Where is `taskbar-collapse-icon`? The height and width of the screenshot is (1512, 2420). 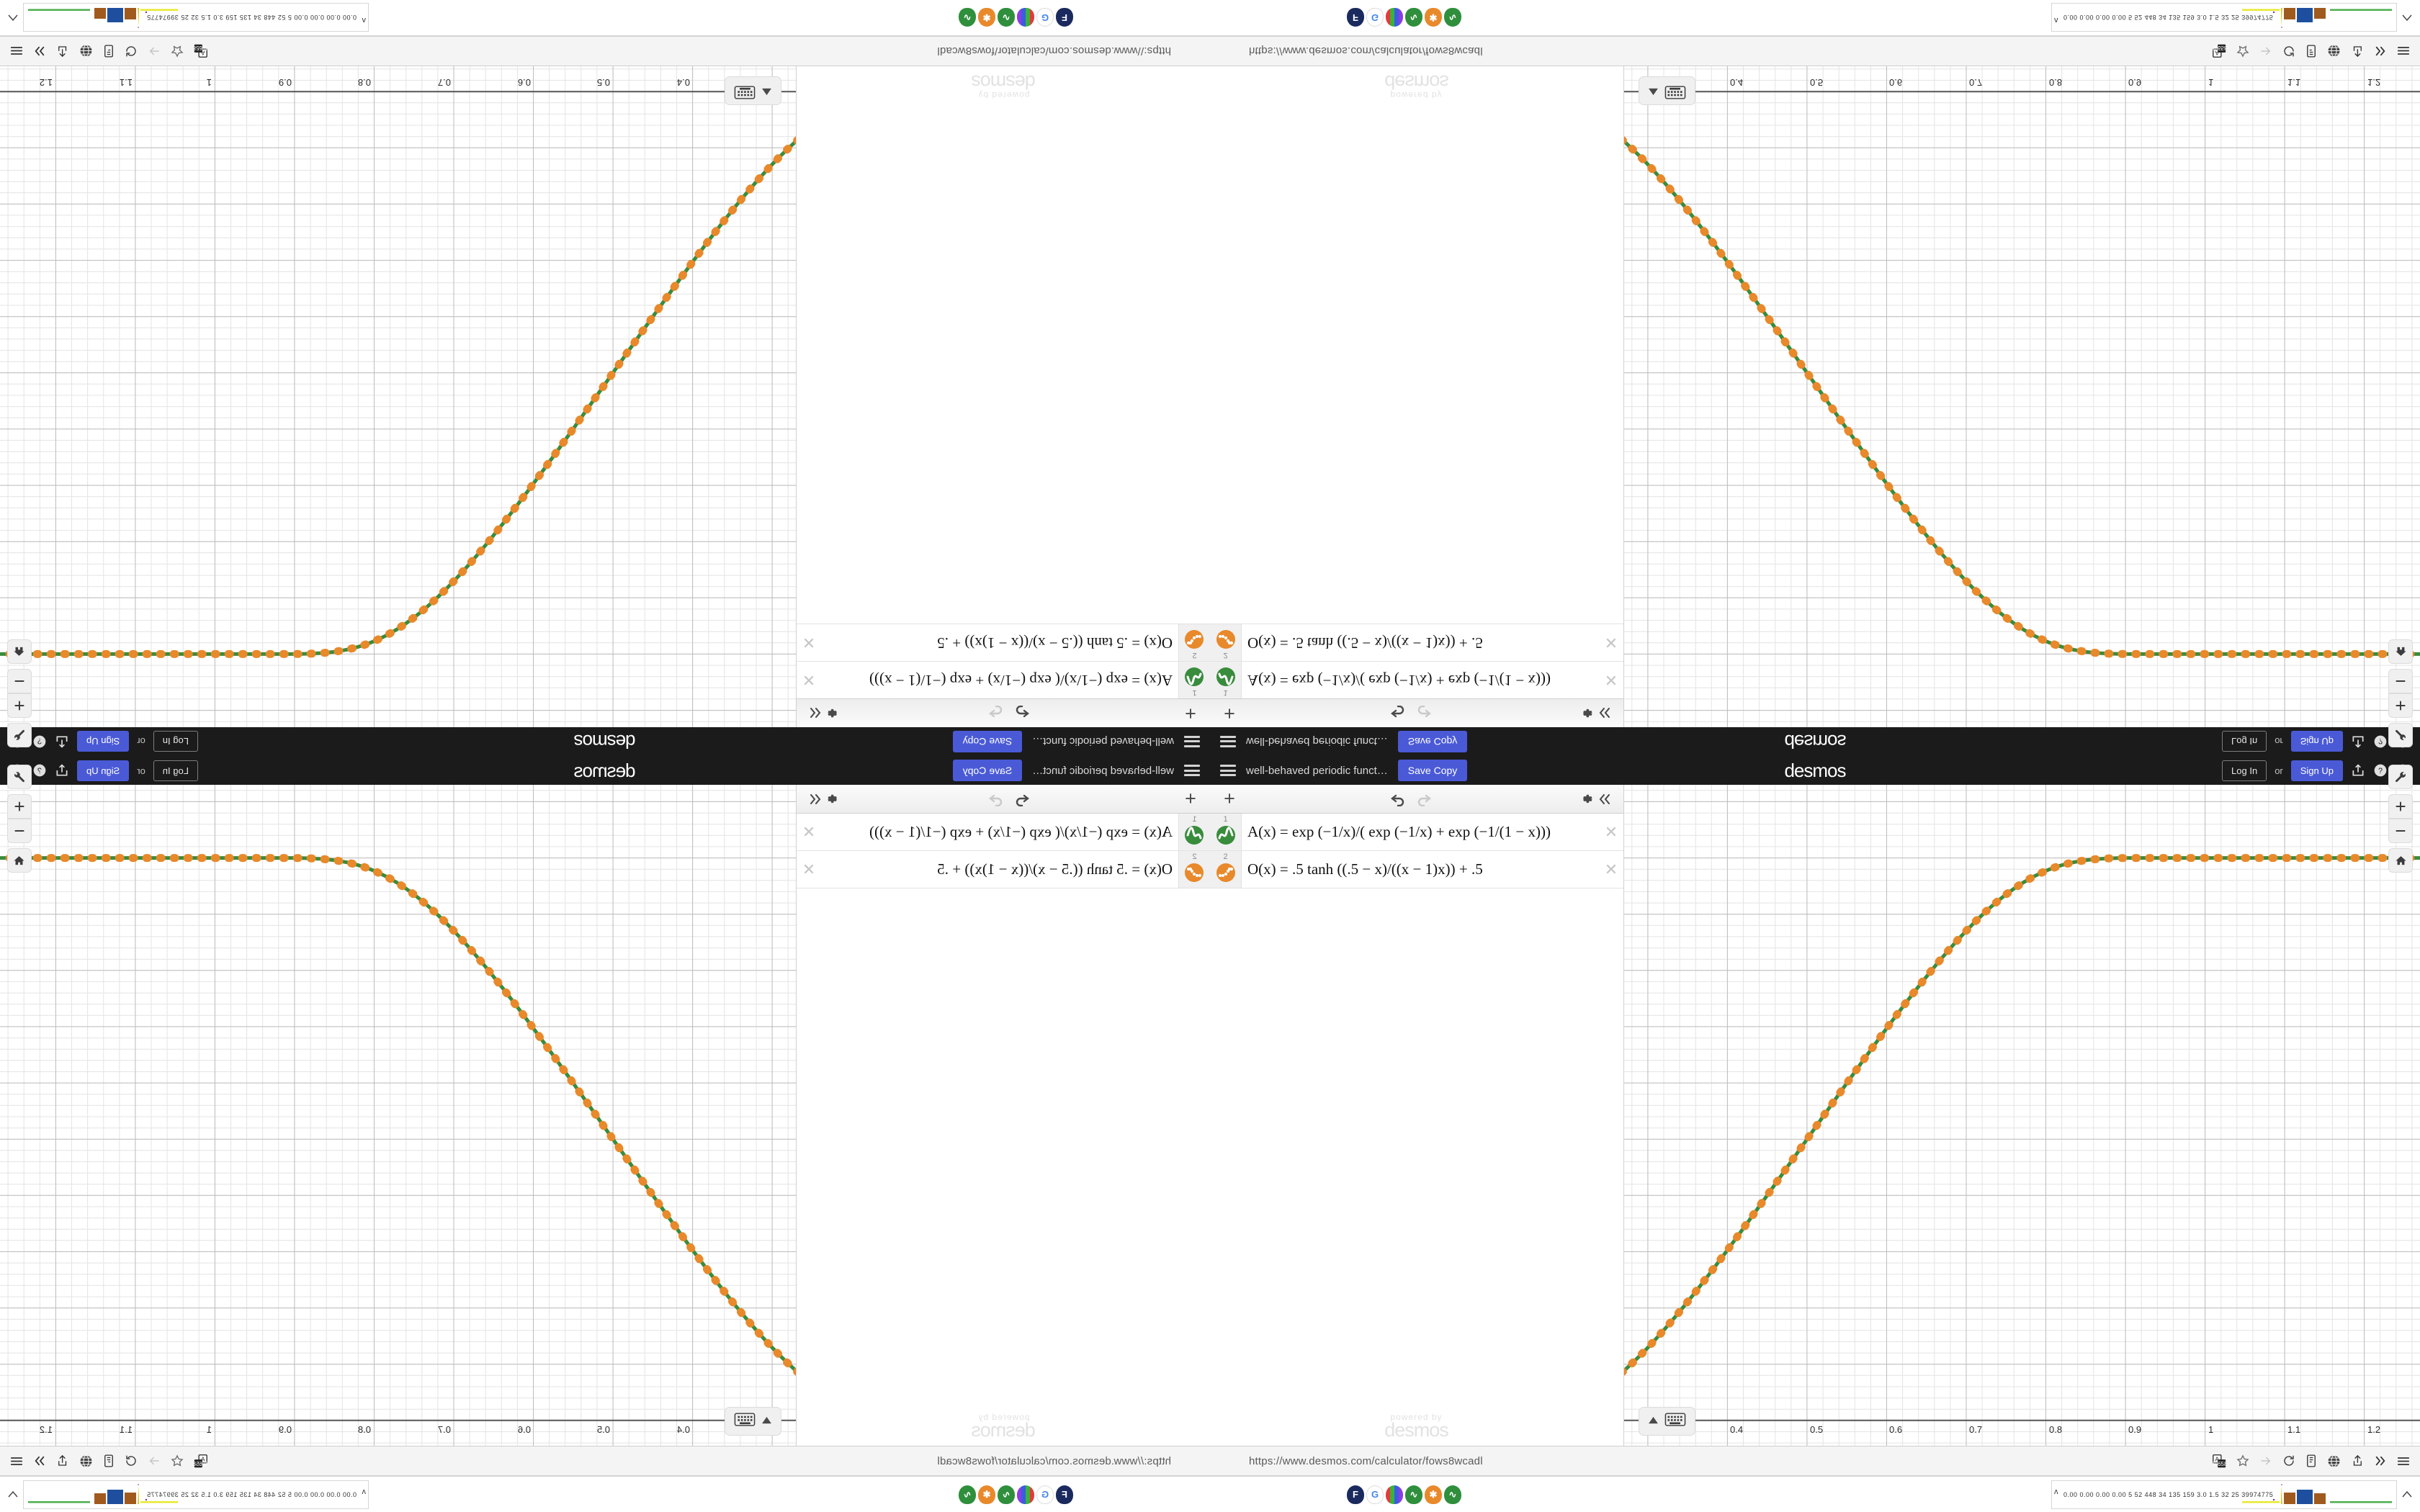 taskbar-collapse-icon is located at coordinates (2407, 1495).